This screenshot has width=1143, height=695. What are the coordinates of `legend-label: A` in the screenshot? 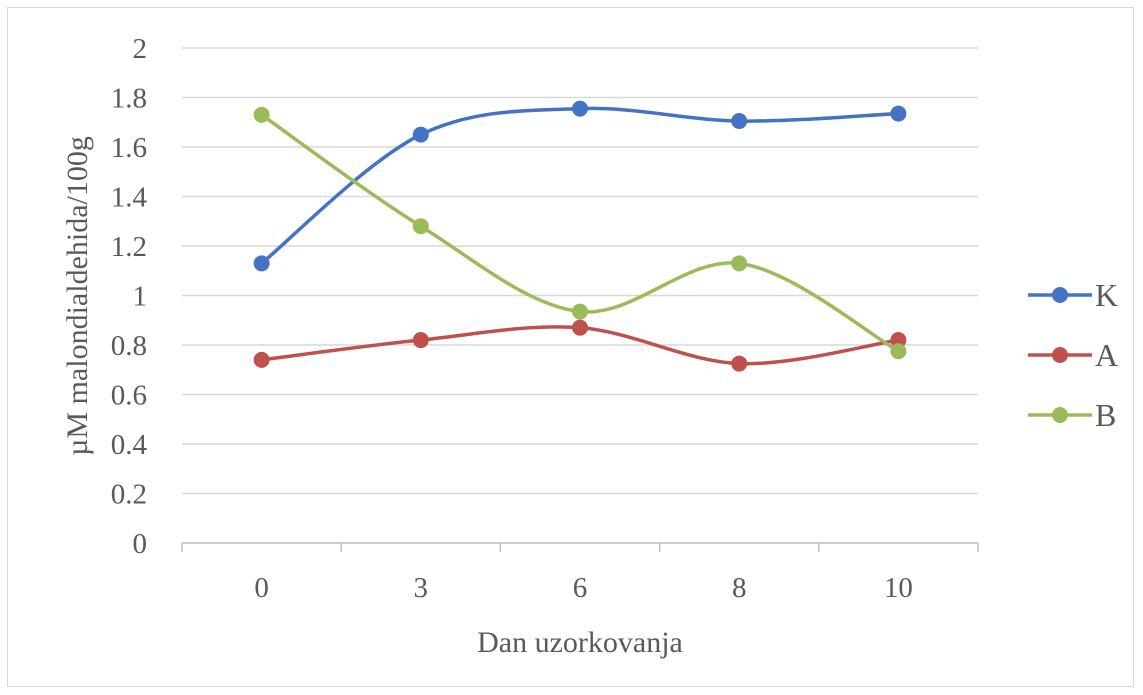 It's located at (1106, 355).